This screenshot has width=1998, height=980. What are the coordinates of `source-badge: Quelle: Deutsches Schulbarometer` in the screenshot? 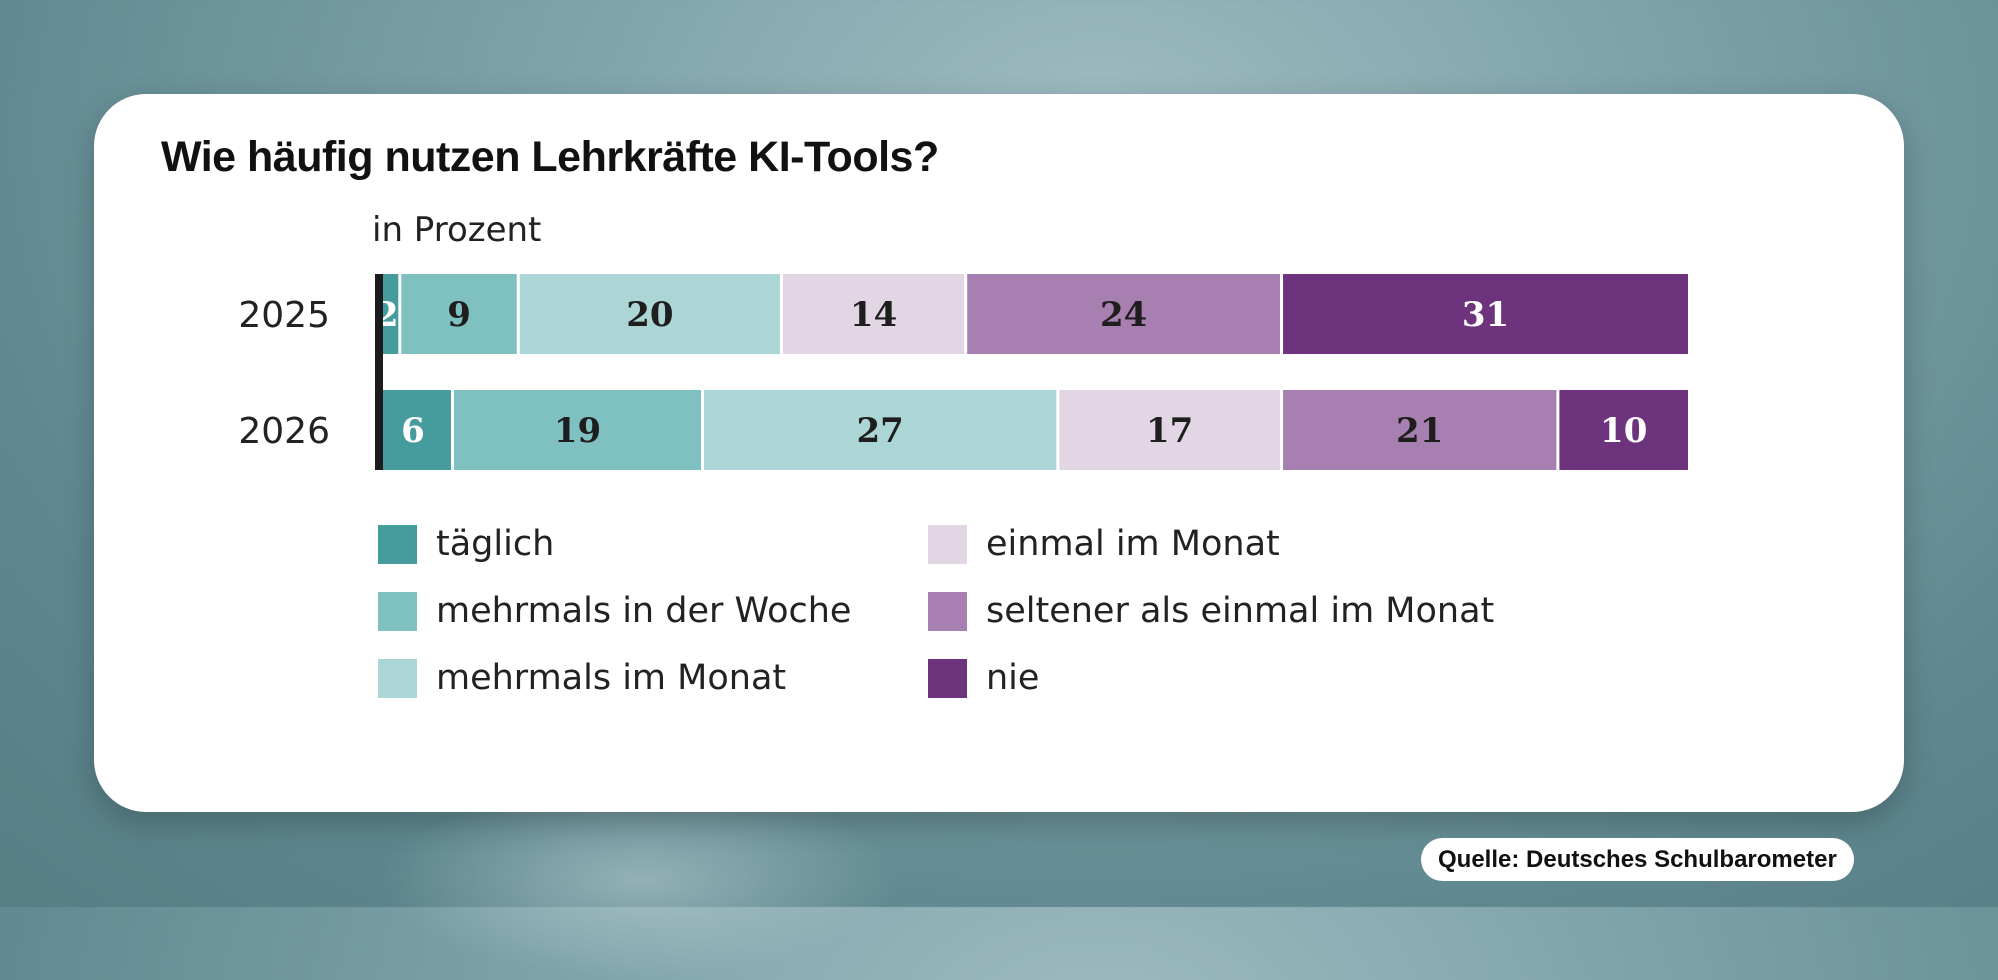 It's located at (1637, 859).